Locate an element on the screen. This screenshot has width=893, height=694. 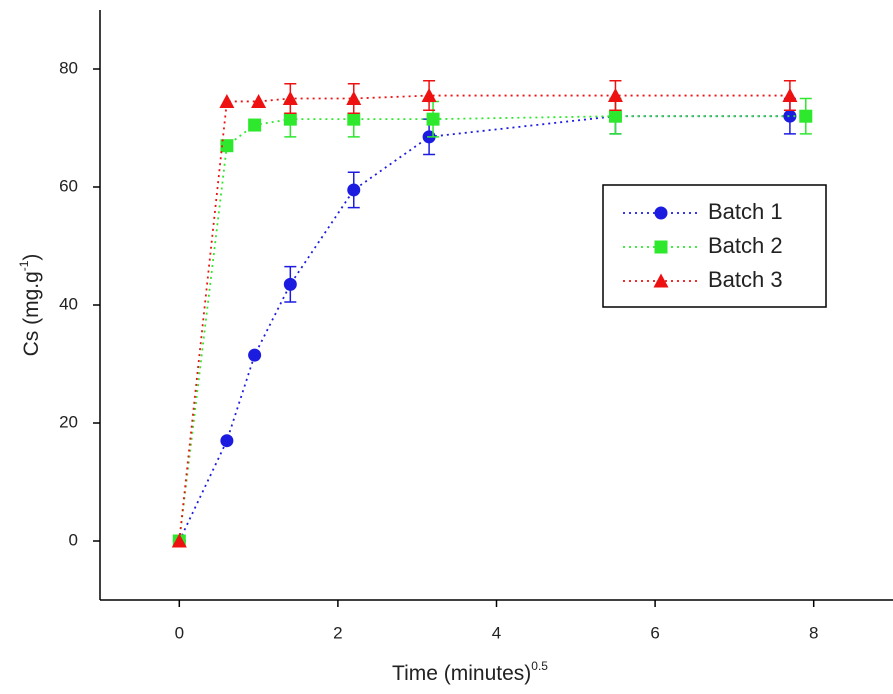
x-axis-title: Time (minutes)0.5 is located at coordinates (470, 672).